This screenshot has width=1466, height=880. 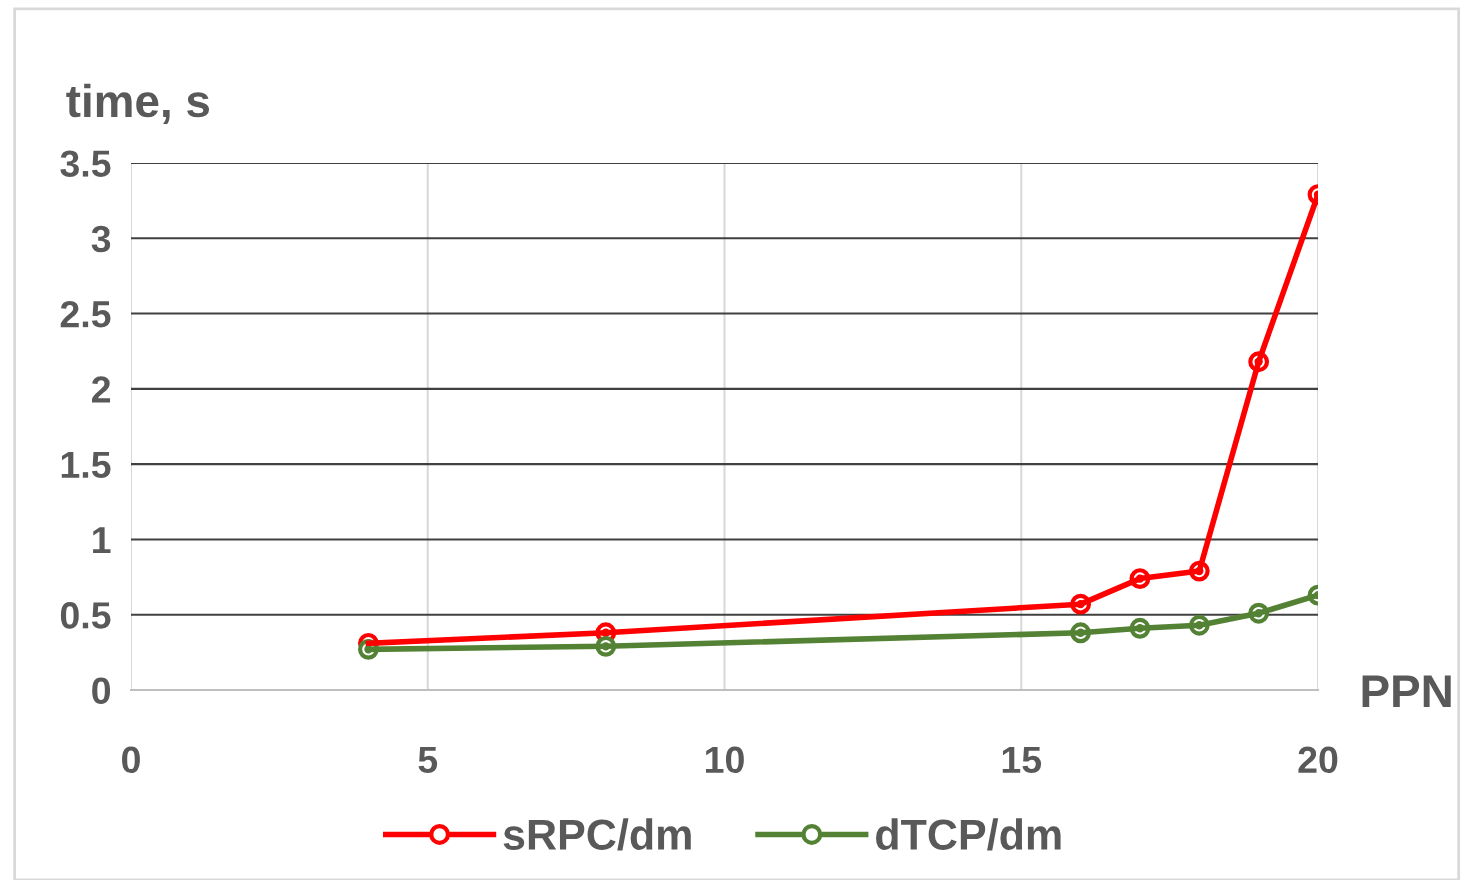 I want to click on legend-label: dTCP/dm, so click(x=968, y=834).